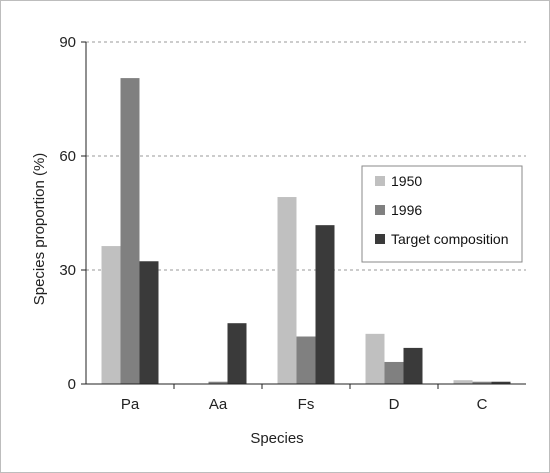  Describe the element at coordinates (72, 384) in the screenshot. I see `y-tick-label: 0` at that location.